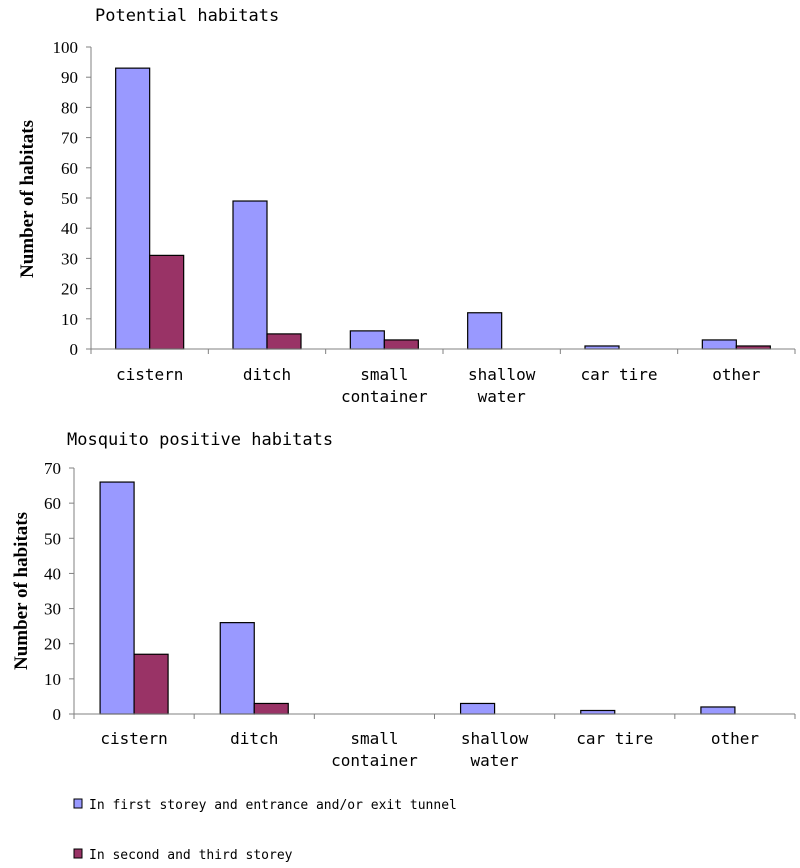 This screenshot has height=868, width=800. What do you see at coordinates (69, 107) in the screenshot?
I see `y-tick-label: 80` at bounding box center [69, 107].